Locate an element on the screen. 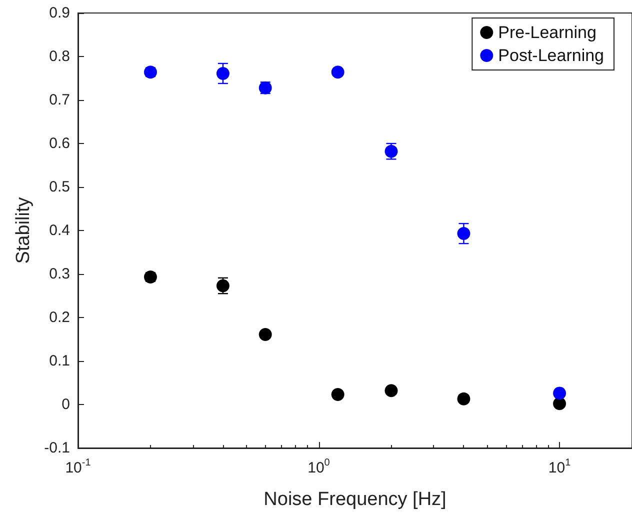 This screenshot has width=632, height=516. y-tick-label: -0.1 is located at coordinates (57, 448).